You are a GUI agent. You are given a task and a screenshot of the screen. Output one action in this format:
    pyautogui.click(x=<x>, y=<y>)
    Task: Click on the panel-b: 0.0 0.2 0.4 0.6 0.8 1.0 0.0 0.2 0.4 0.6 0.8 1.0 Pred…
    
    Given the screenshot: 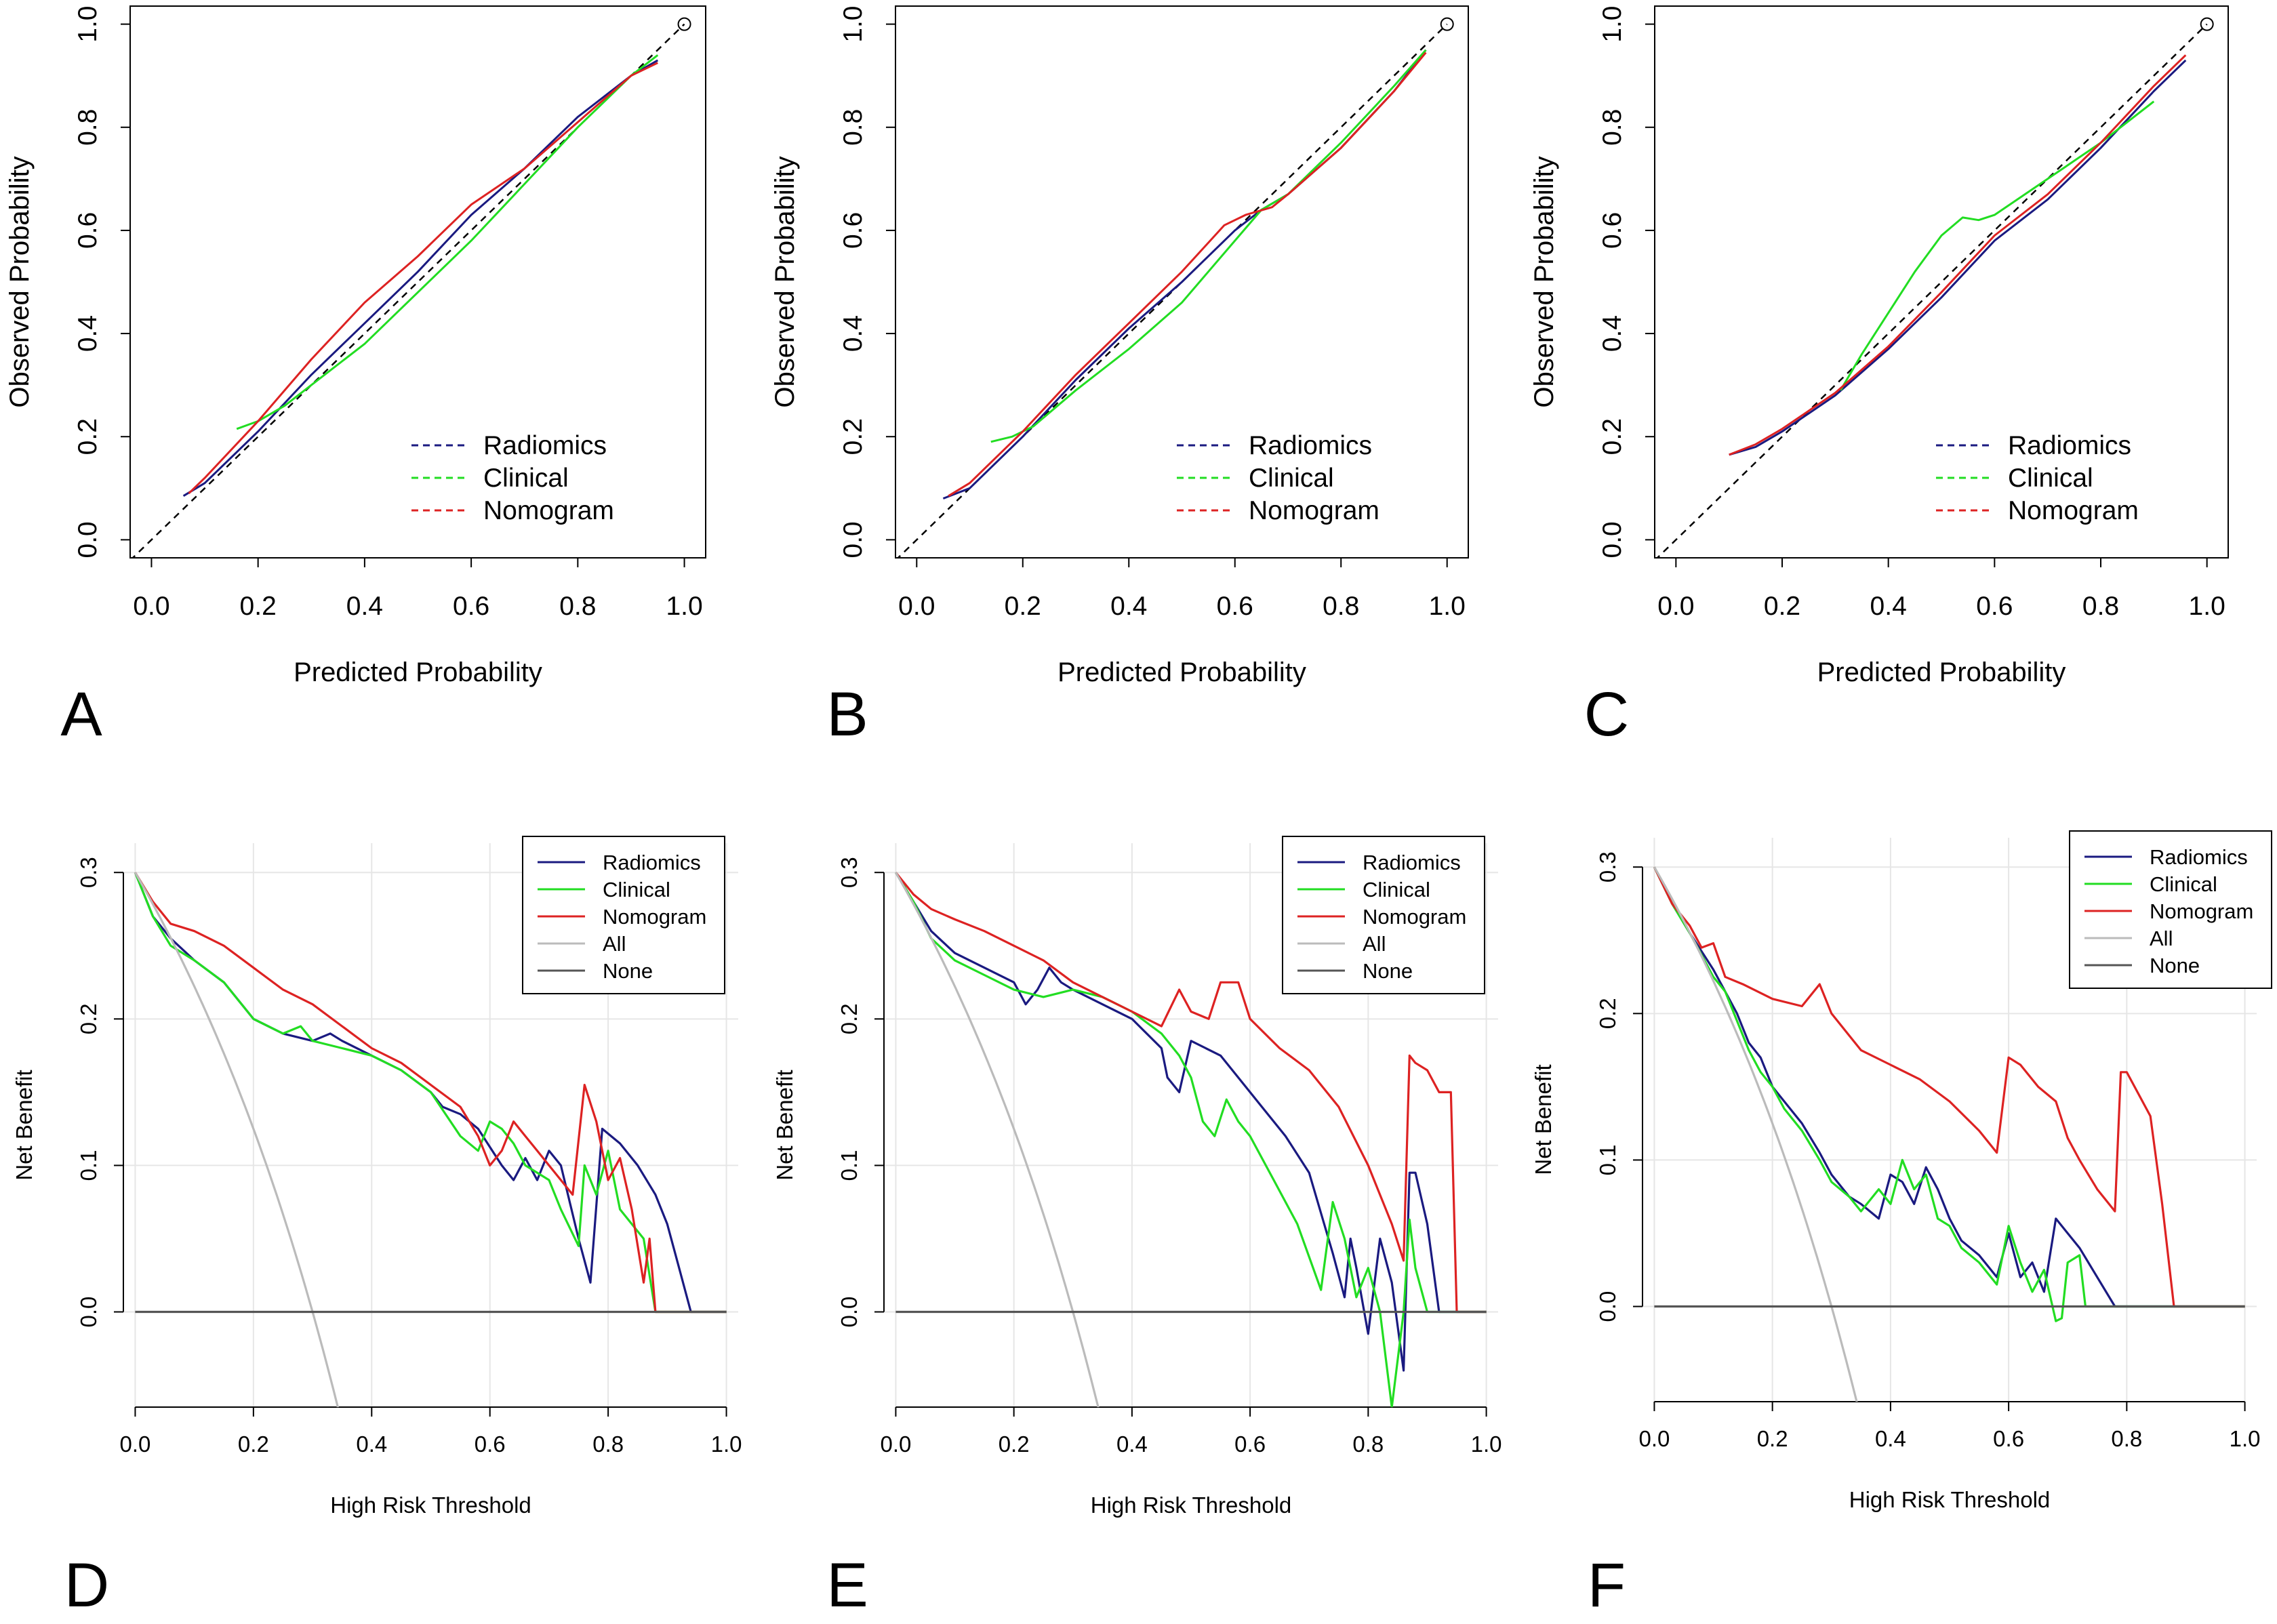 What is the action you would take?
    pyautogui.click(x=1119, y=377)
    